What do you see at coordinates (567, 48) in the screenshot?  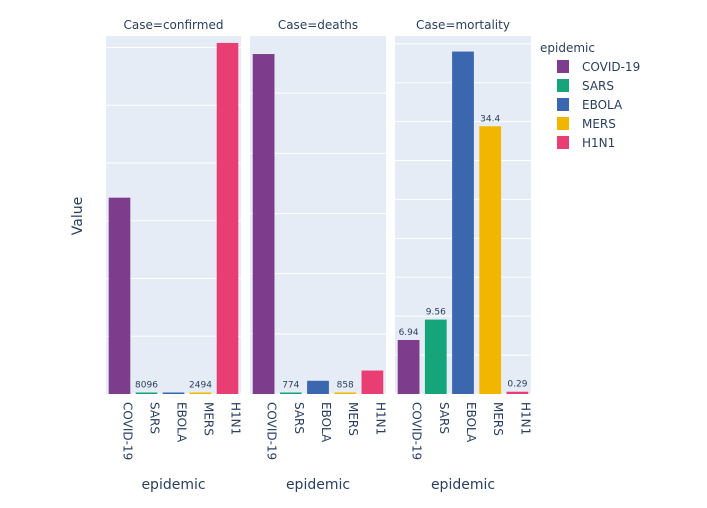 I see `legend-title: epidemic` at bounding box center [567, 48].